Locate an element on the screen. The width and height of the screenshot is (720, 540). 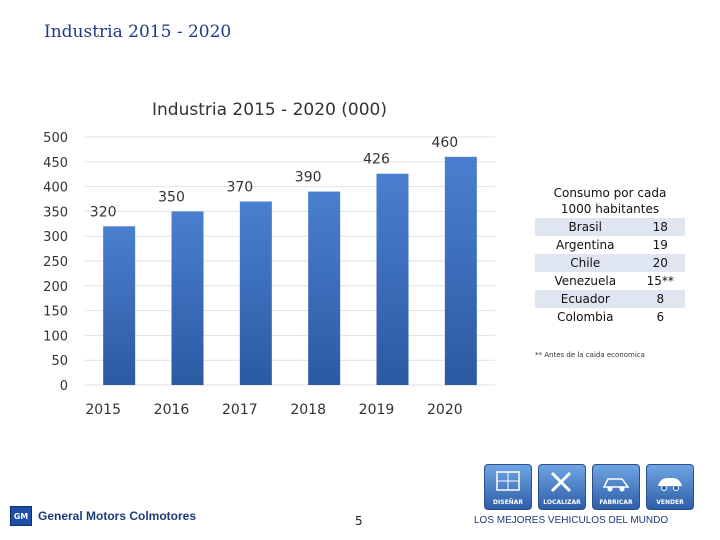
data-label: 460 is located at coordinates (444, 143).